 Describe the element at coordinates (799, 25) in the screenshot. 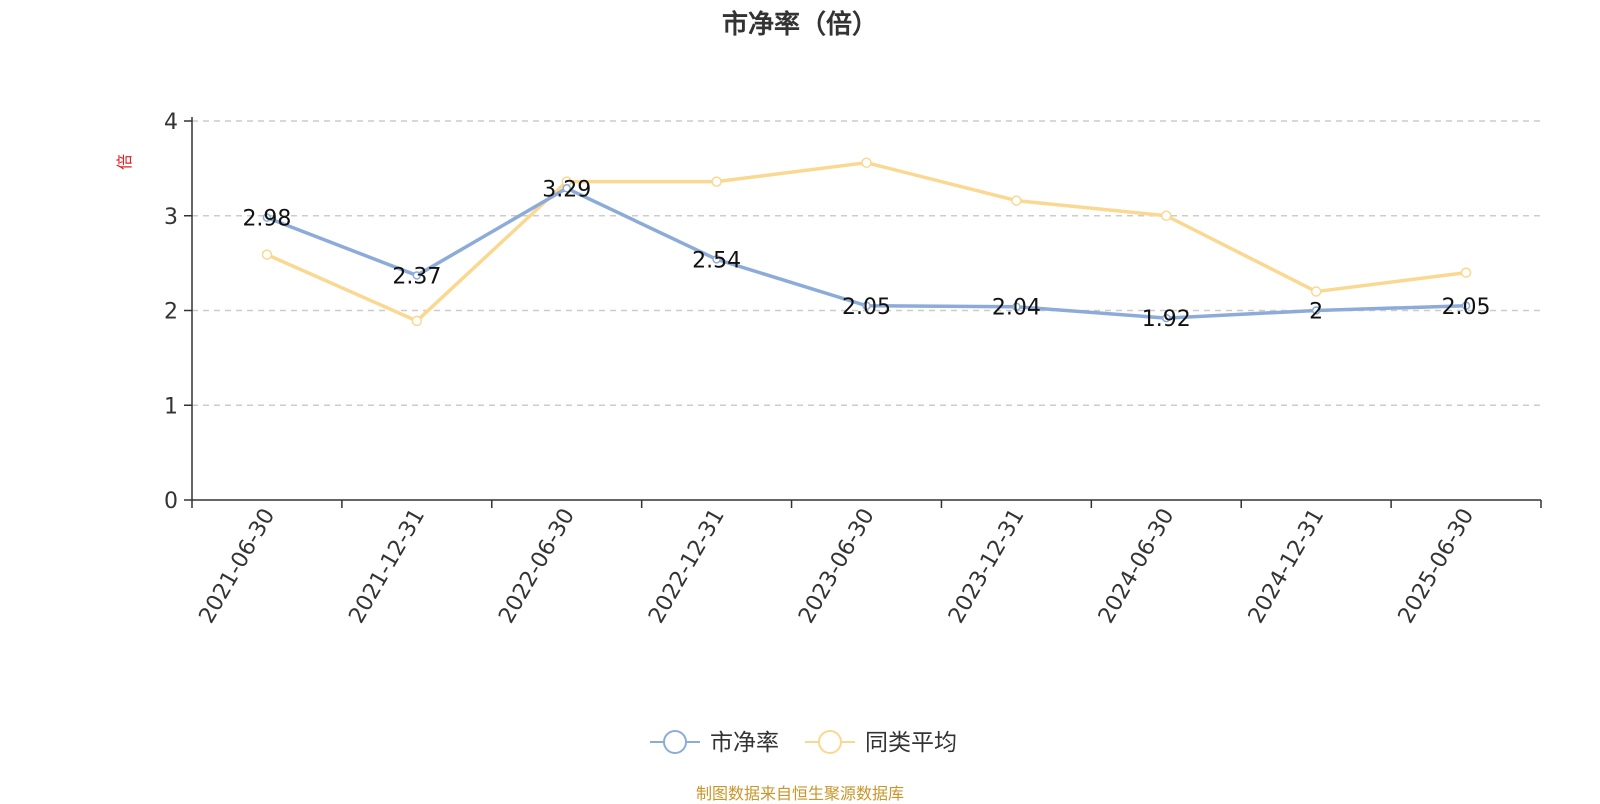

I see `chart-title: 市净率（倍）` at that location.